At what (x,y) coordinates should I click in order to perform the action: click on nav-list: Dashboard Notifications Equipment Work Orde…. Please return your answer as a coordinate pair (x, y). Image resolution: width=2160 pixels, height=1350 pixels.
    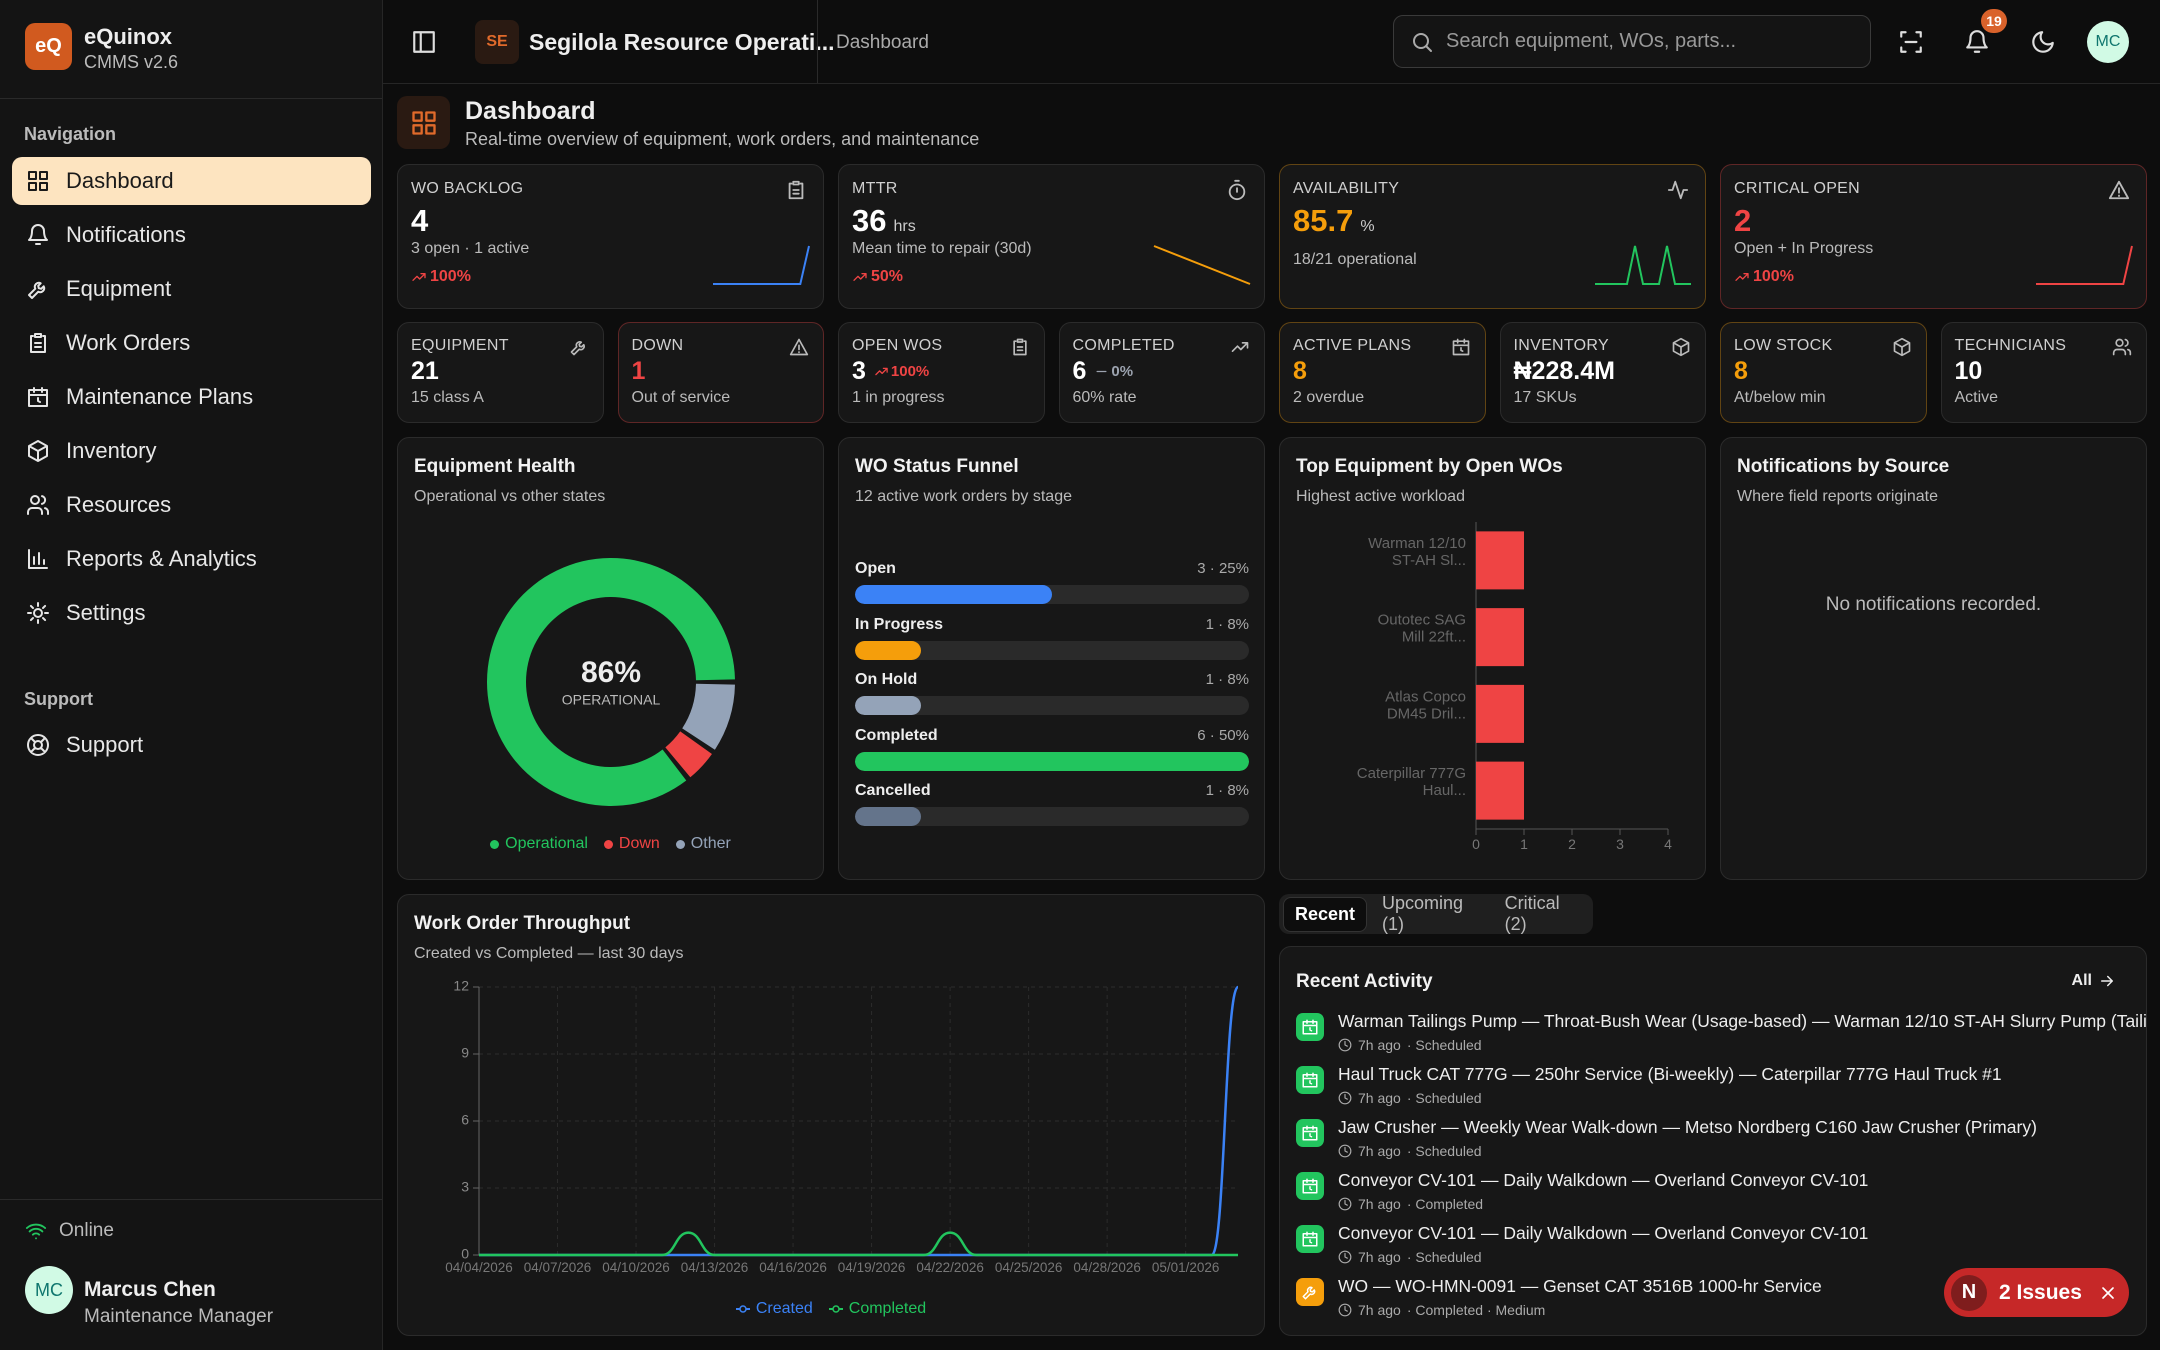
    Looking at the image, I should click on (191, 400).